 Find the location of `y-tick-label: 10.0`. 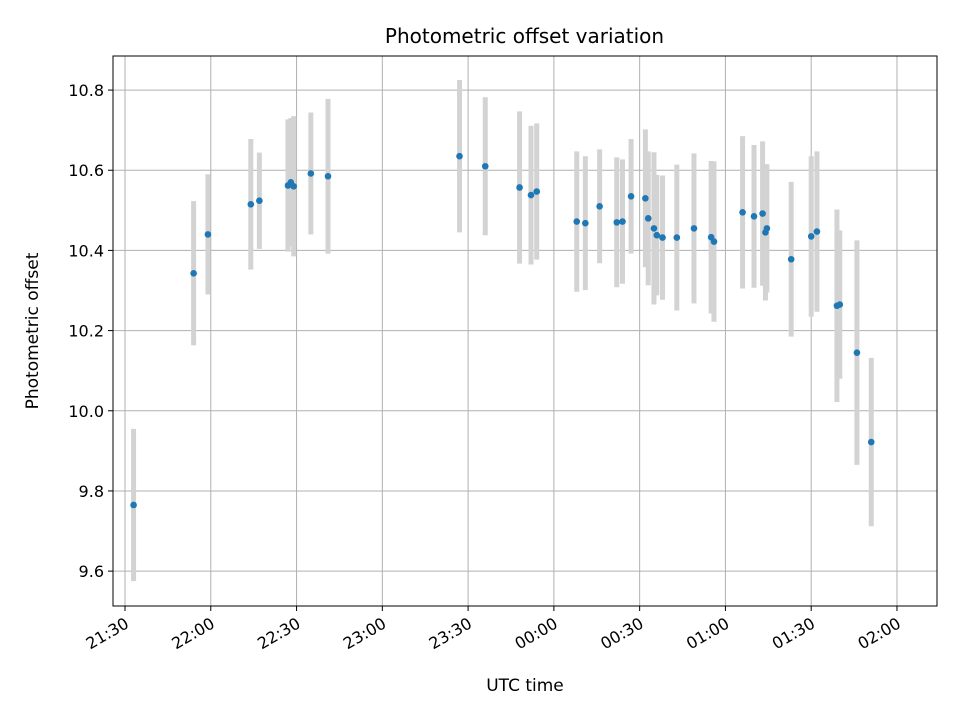

y-tick-label: 10.0 is located at coordinates (86, 411).